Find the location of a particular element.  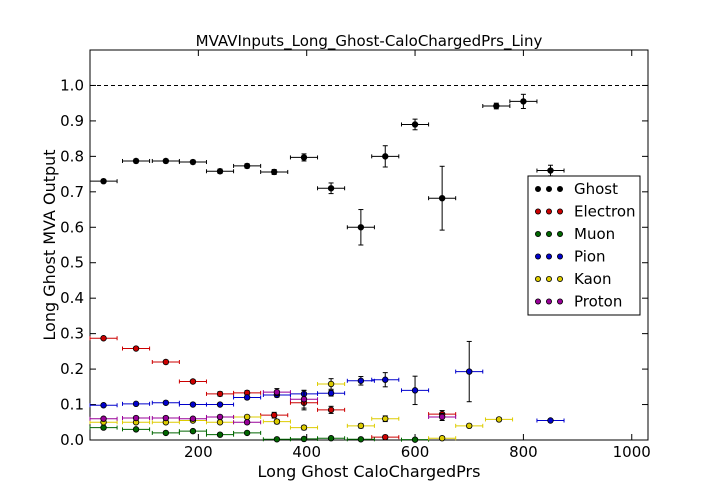

y-tick-label: 0.6 is located at coordinates (72, 227).